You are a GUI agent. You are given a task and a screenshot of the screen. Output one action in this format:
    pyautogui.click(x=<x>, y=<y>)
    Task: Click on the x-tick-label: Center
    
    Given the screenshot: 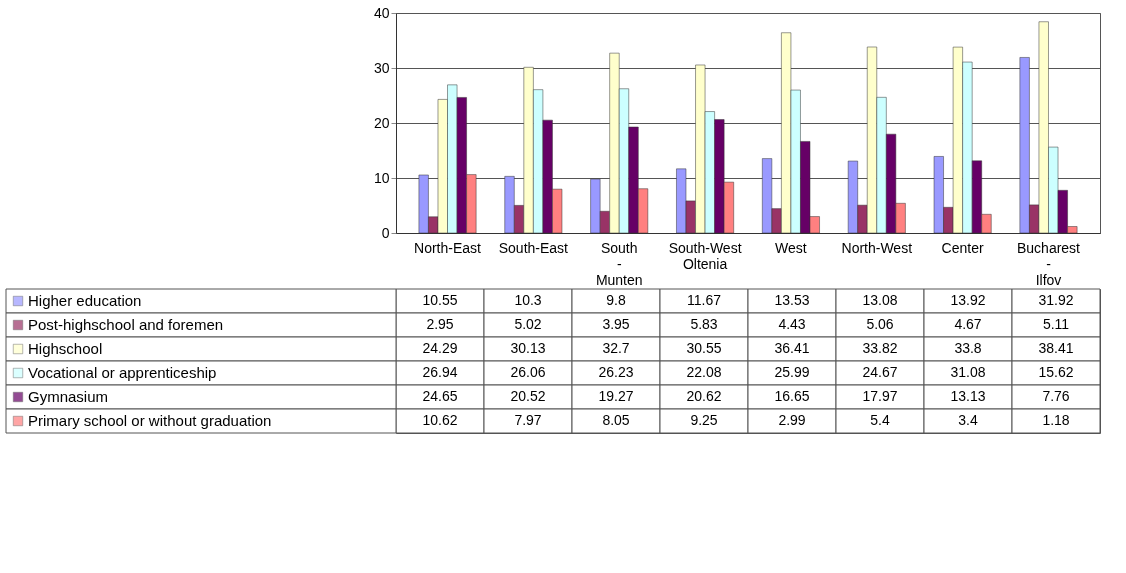 What is the action you would take?
    pyautogui.click(x=962, y=247)
    